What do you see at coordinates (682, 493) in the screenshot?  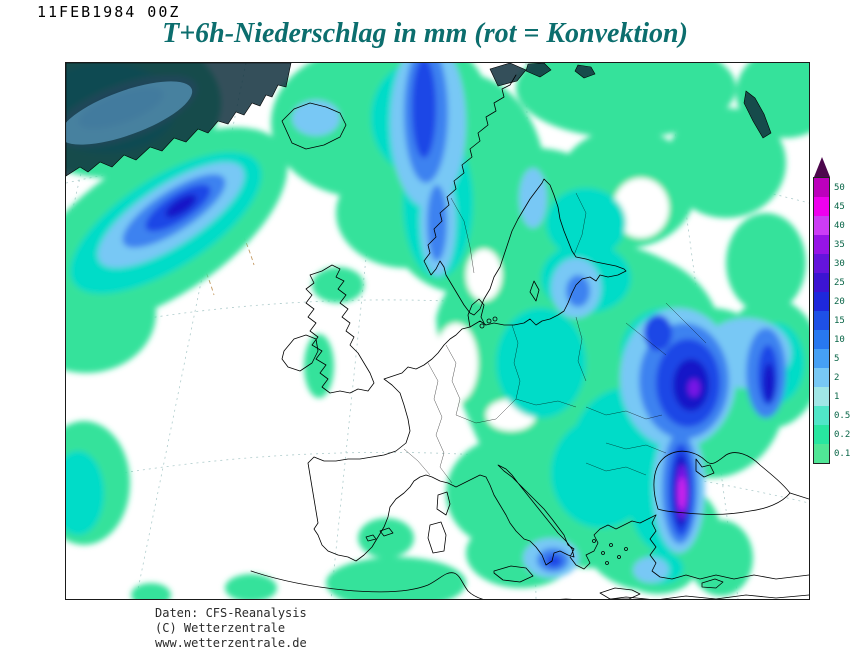 I see `precip-magenta-40mm` at bounding box center [682, 493].